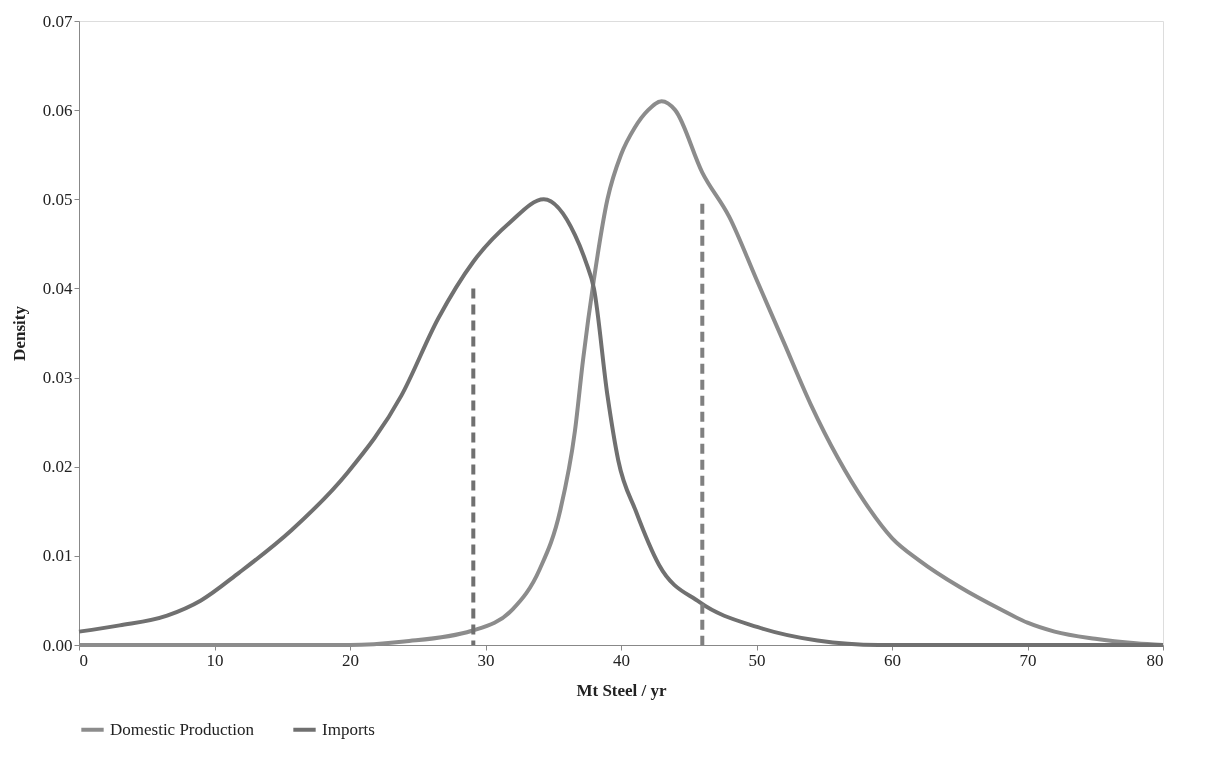 This screenshot has width=1208, height=765. What do you see at coordinates (892, 660) in the screenshot?
I see `x-tick-label: 60` at bounding box center [892, 660].